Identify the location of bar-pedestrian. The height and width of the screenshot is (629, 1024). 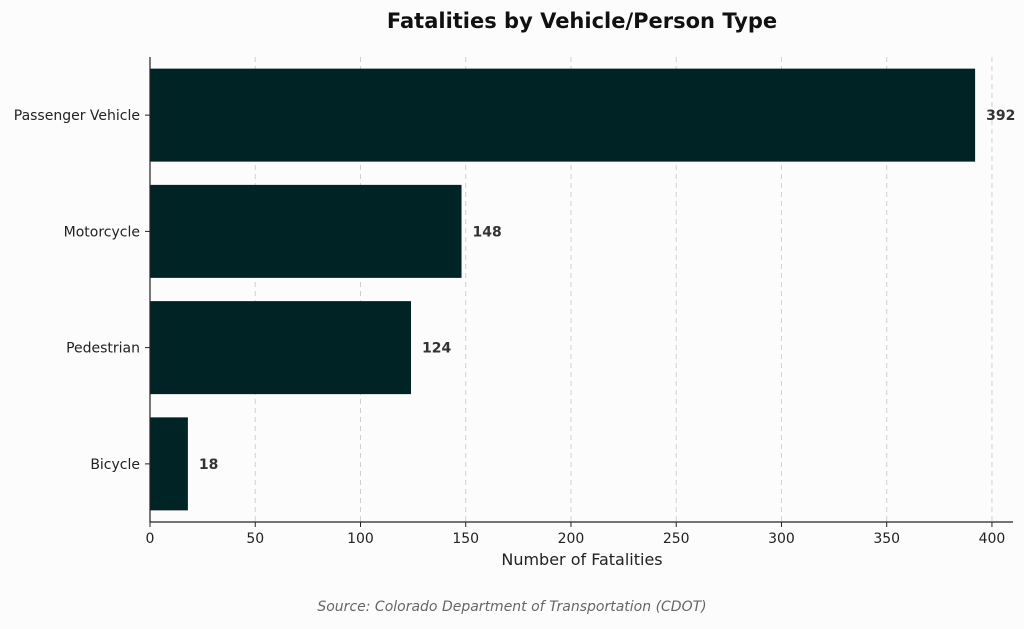
(281, 348).